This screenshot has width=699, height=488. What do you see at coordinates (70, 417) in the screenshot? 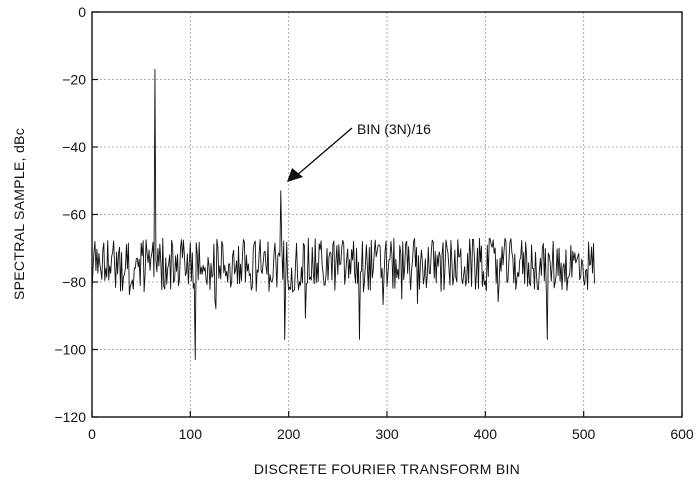
I see `y-tick-label: −120` at bounding box center [70, 417].